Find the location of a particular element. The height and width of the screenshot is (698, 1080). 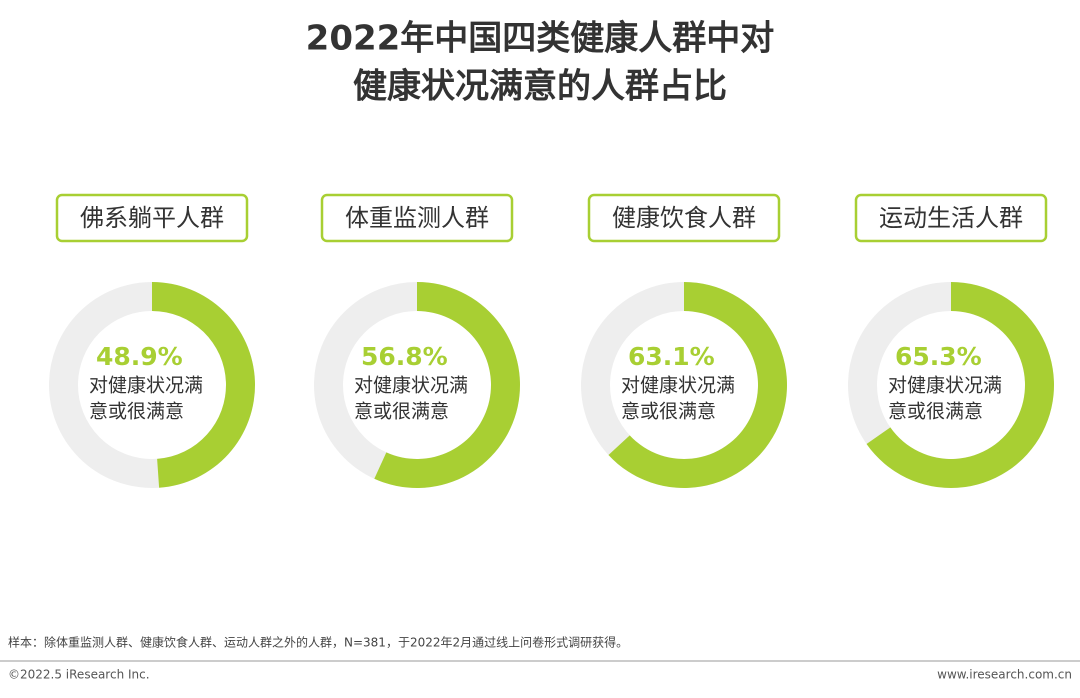

group-label: 运动生活人群 is located at coordinates (951, 218).